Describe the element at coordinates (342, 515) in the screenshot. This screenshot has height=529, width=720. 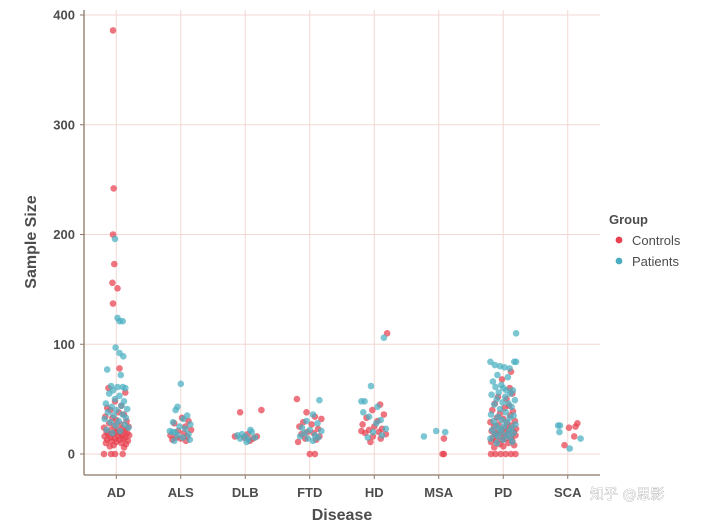
I see `x-axis-title: Disease` at that location.